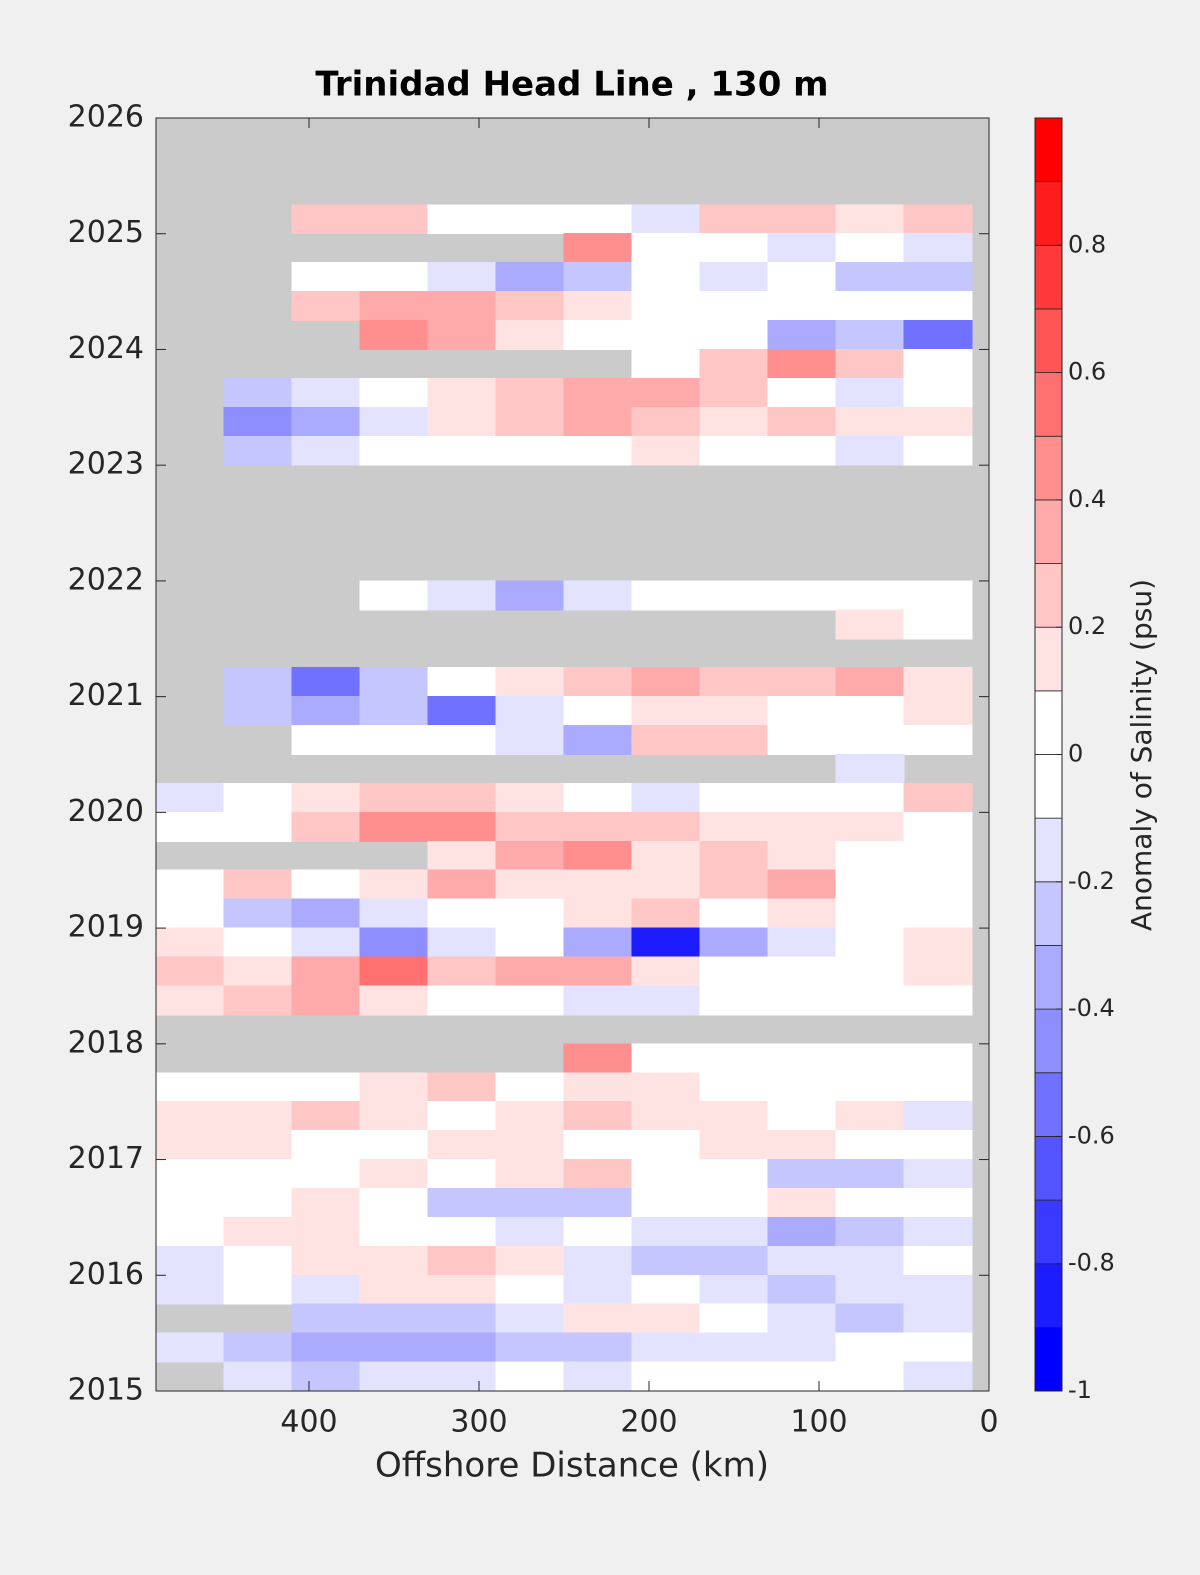 The image size is (1200, 1575). What do you see at coordinates (106, 232) in the screenshot?
I see `y-tick-label: 2025` at bounding box center [106, 232].